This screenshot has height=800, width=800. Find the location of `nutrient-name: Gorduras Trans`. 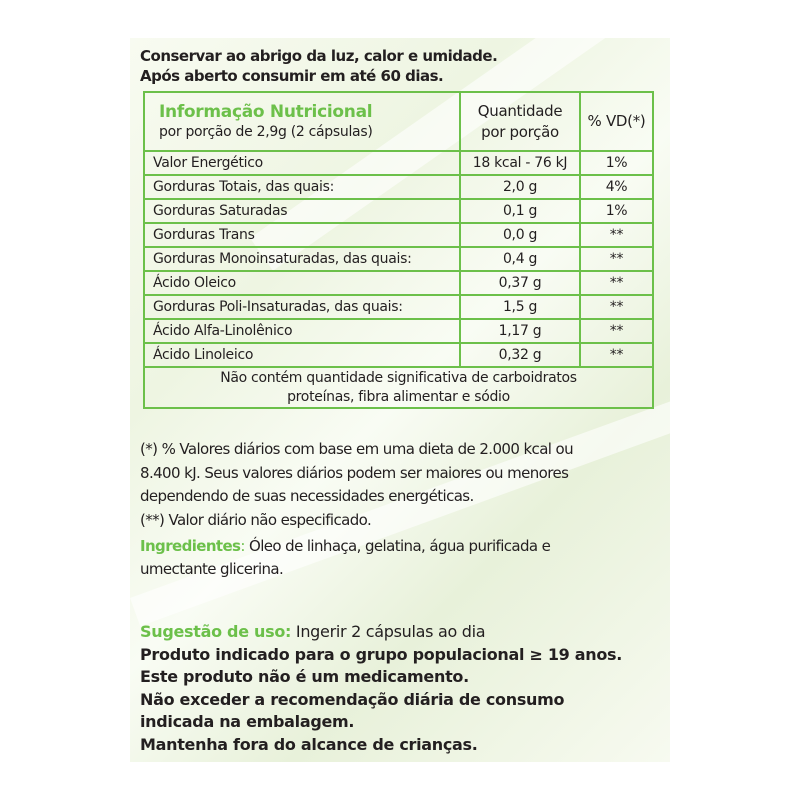

nutrient-name: Gorduras Trans is located at coordinates (302, 235).